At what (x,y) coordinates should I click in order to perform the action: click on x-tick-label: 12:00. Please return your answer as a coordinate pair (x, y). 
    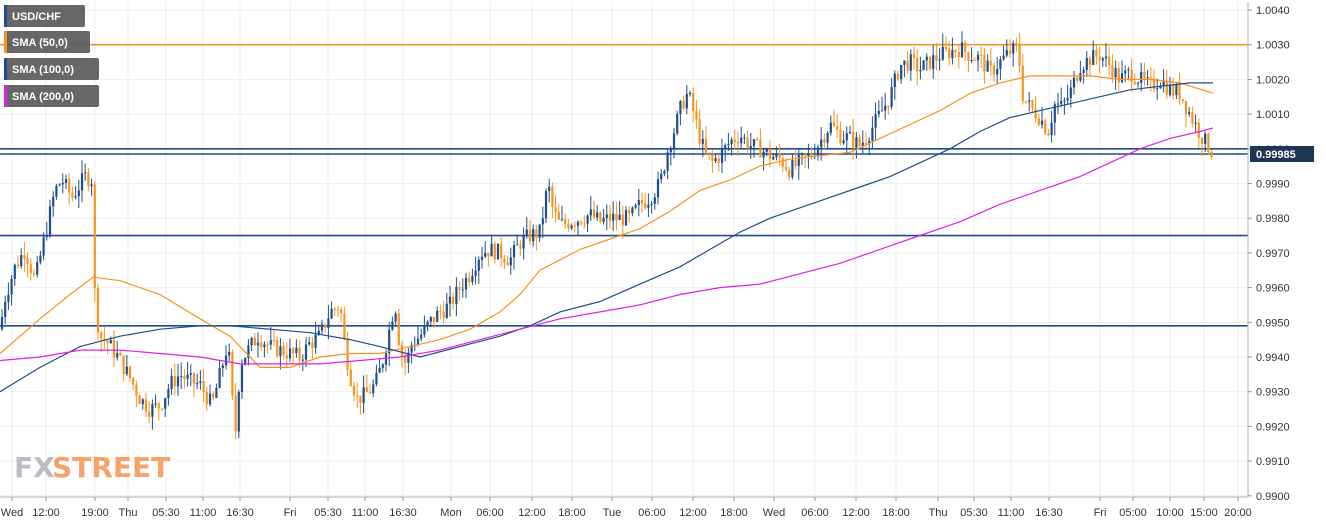
    Looking at the image, I should click on (46, 513).